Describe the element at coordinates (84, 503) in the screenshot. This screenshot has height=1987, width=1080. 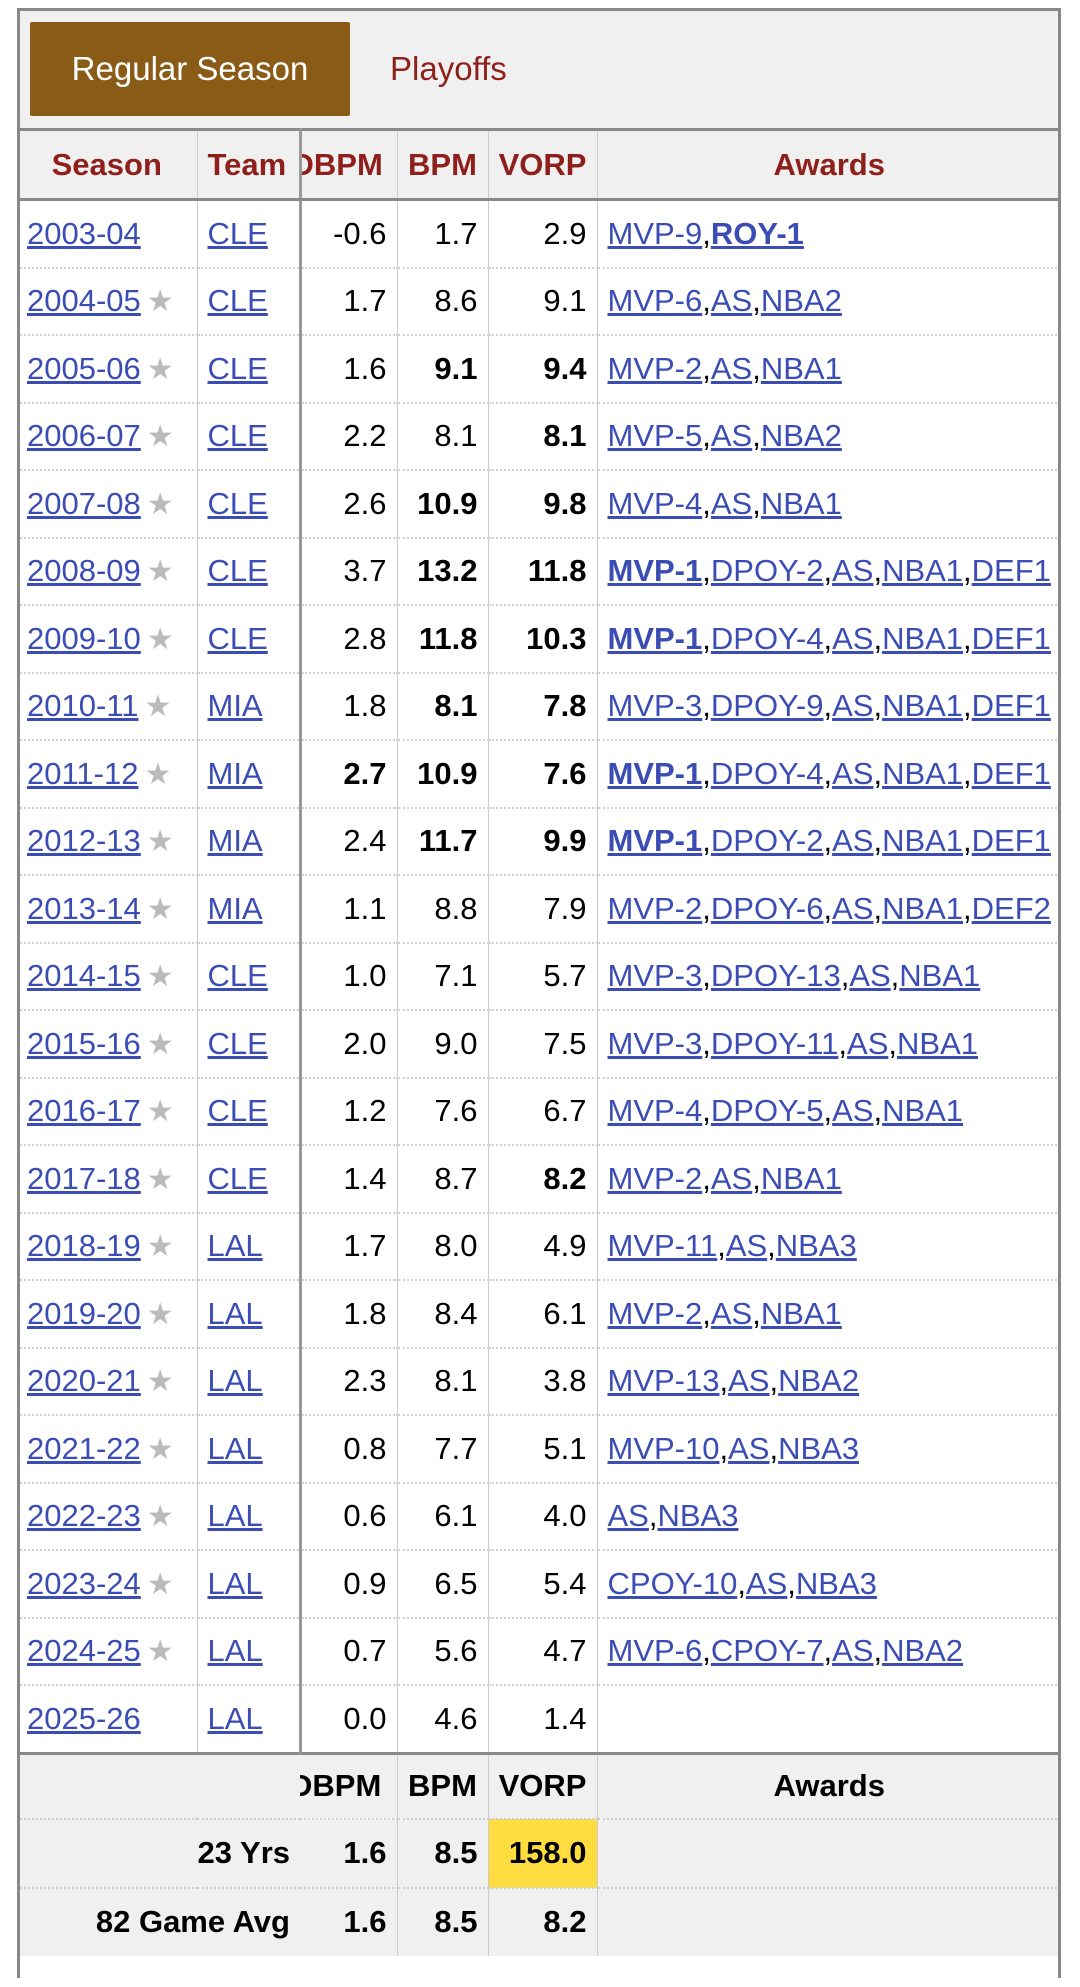
I see `season-link: 2007-08` at that location.